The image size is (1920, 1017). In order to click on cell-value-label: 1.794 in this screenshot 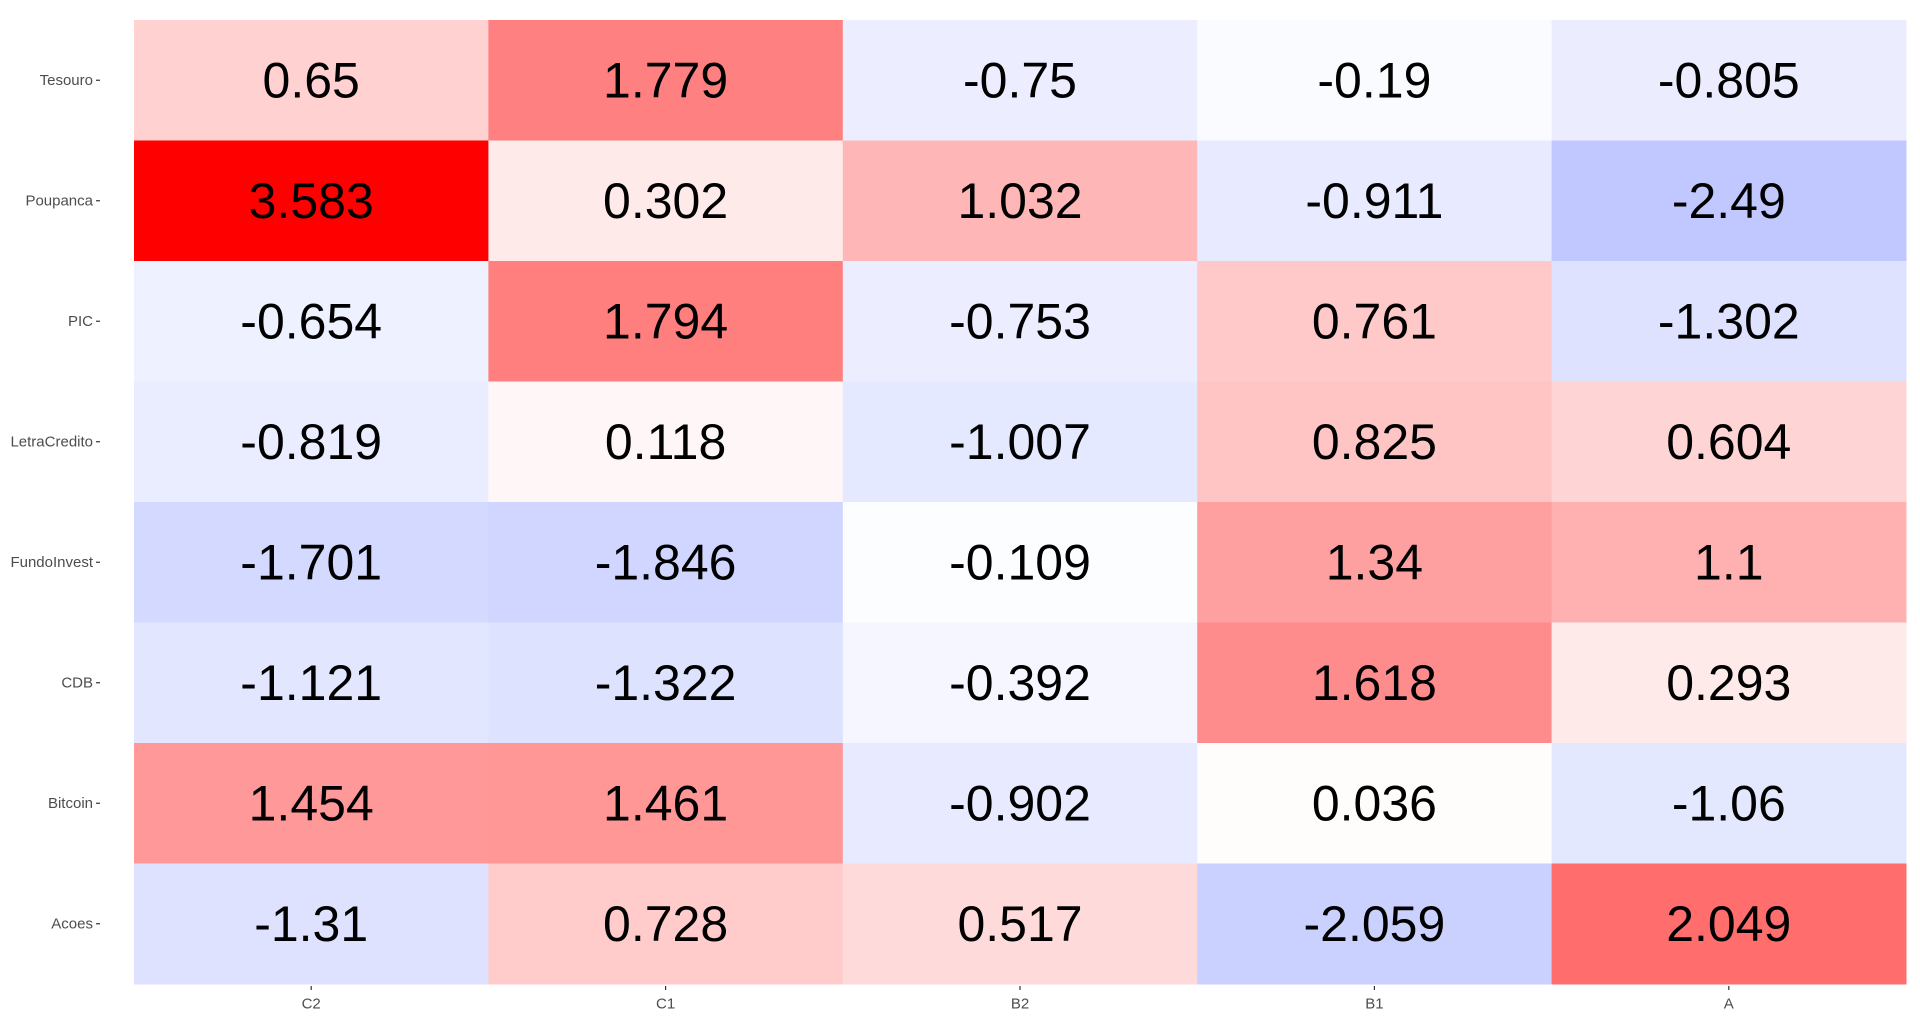, I will do `click(665, 321)`.